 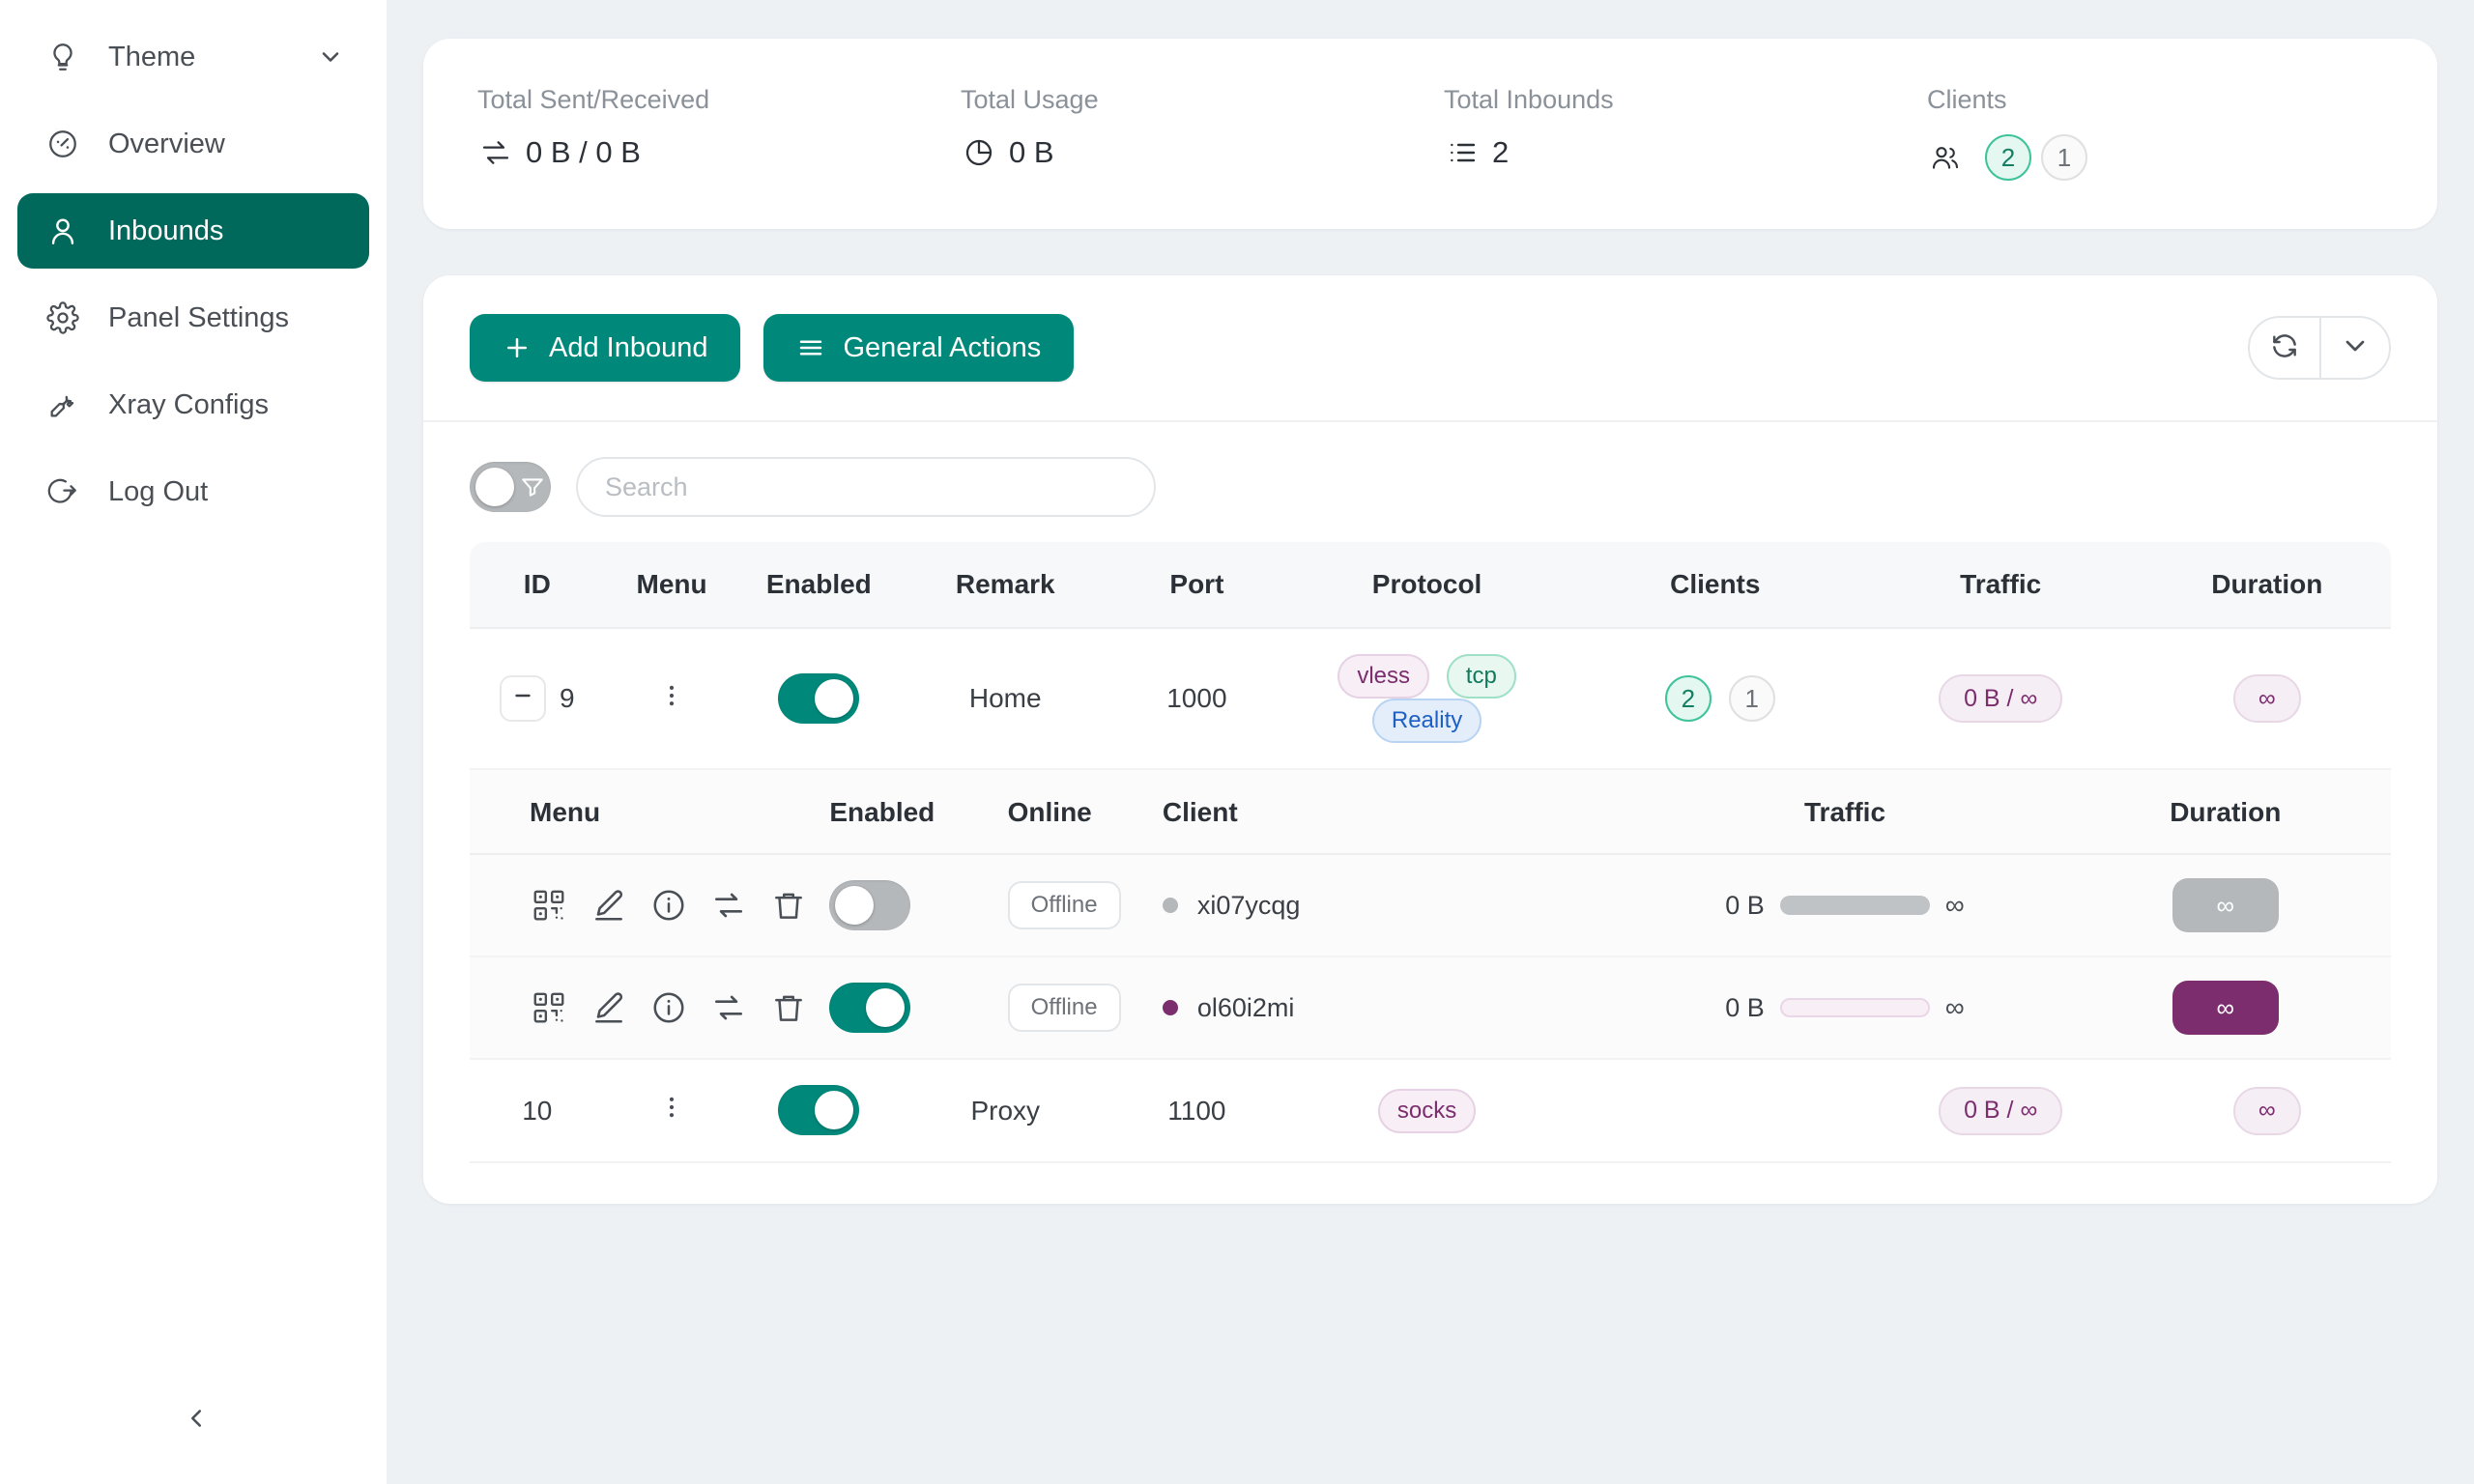 I want to click on column-header-protocol: Protocol, so click(x=1427, y=586).